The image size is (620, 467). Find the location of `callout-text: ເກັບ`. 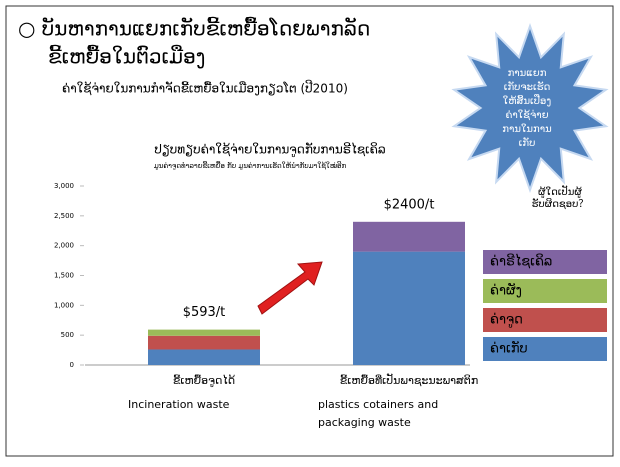

callout-text: ເກັບ is located at coordinates (527, 142).